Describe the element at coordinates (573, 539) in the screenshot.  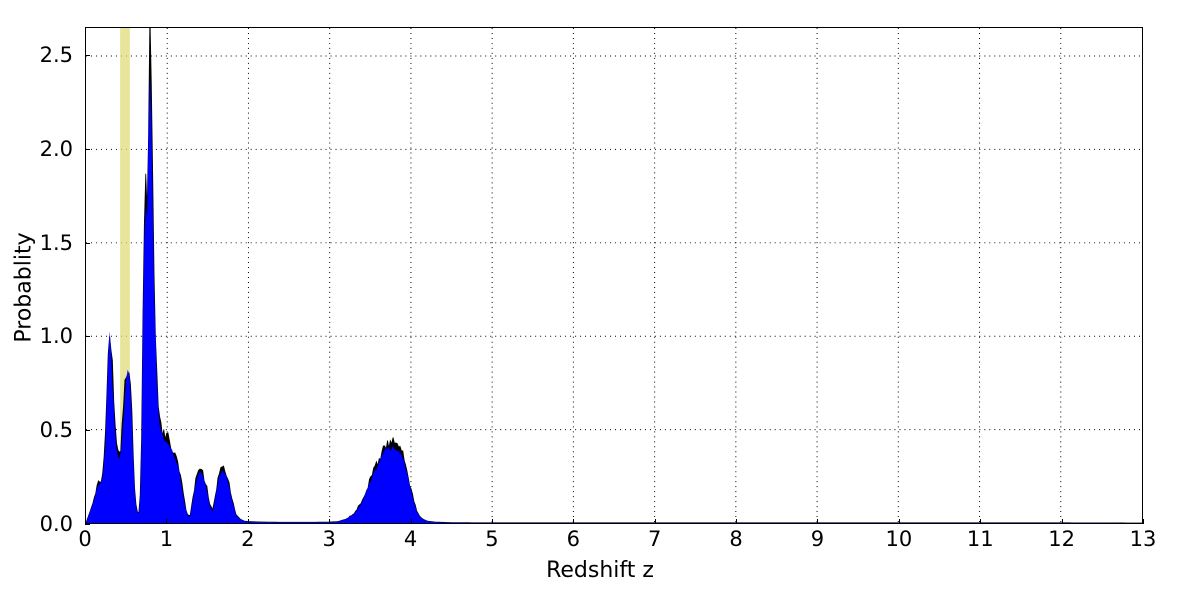
I see `x-tick-label: 6` at that location.